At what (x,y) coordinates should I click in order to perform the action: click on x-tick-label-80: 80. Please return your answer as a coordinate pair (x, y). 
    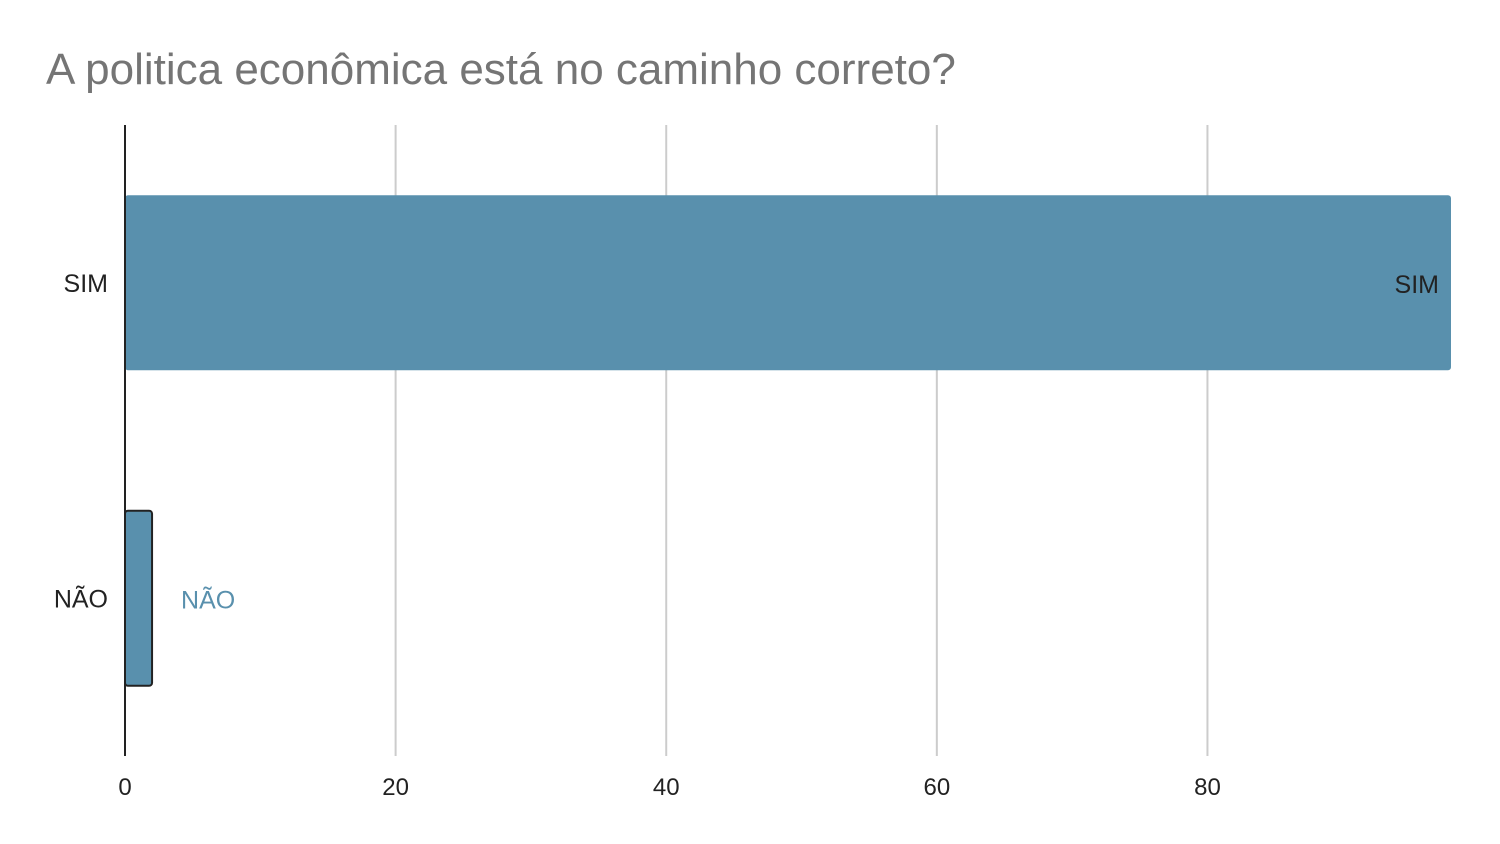
    Looking at the image, I should click on (1207, 787).